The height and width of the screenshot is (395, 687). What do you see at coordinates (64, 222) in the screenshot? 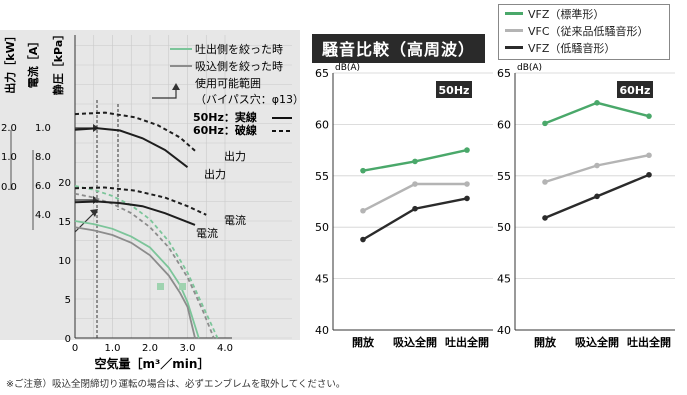
I see `pressure-tick-label: 15` at bounding box center [64, 222].